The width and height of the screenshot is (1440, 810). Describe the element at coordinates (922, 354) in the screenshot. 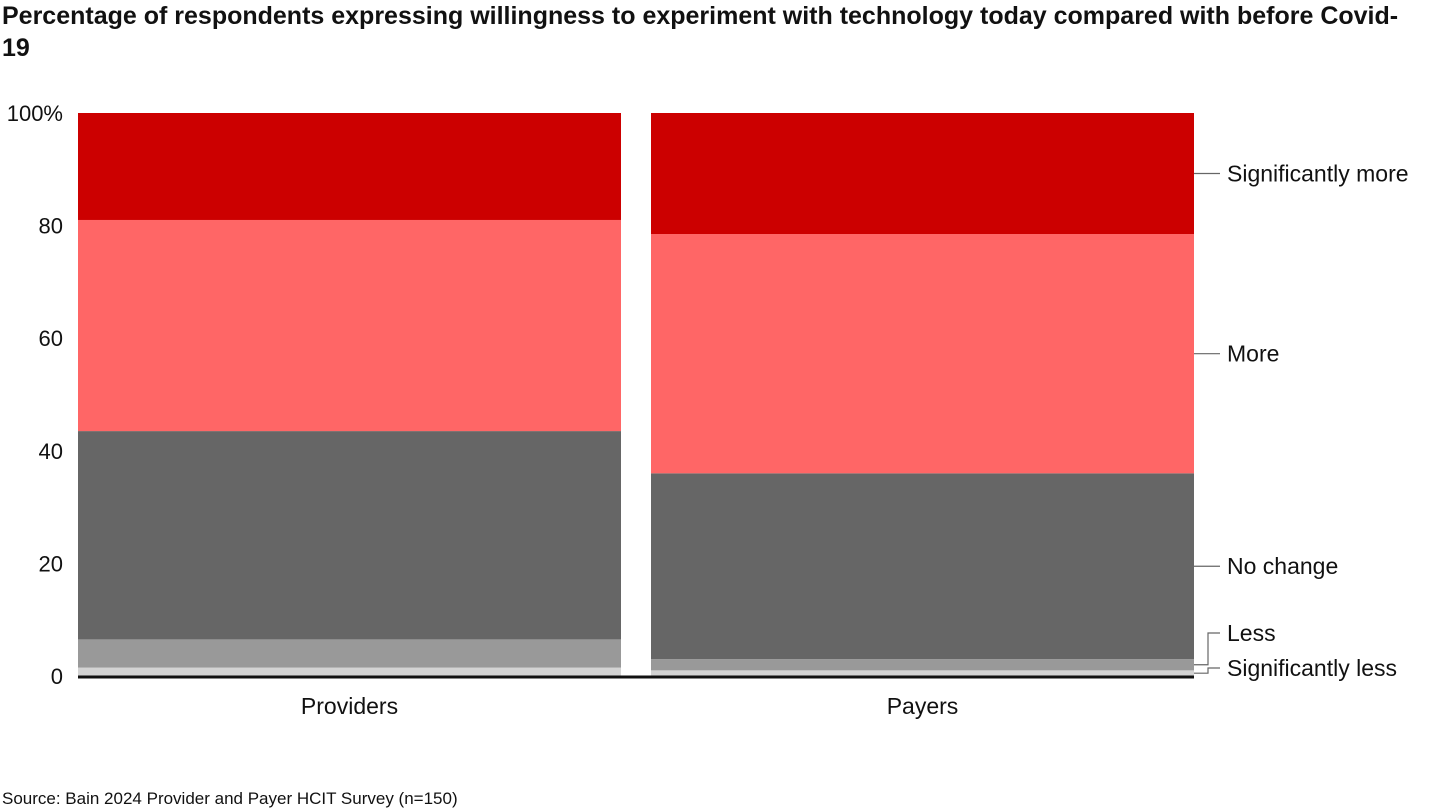

I see `bar-payers-more` at that location.